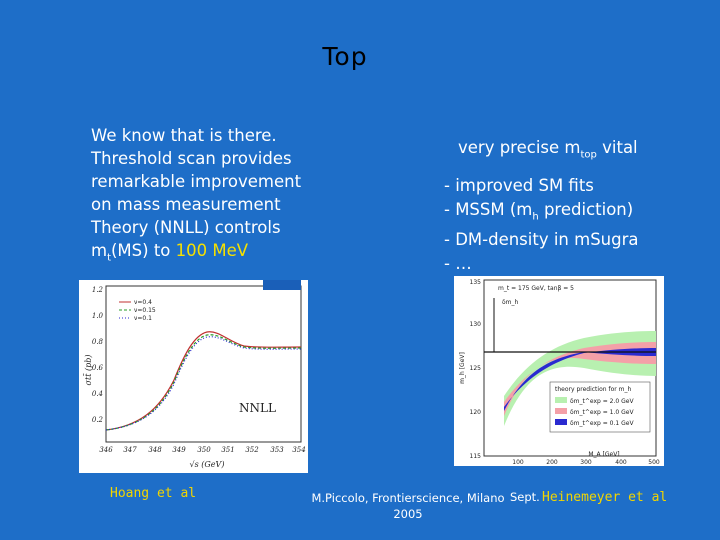 This screenshot has height=540, width=720. I want to click on y-tick-5: 0.4, so click(97, 394).